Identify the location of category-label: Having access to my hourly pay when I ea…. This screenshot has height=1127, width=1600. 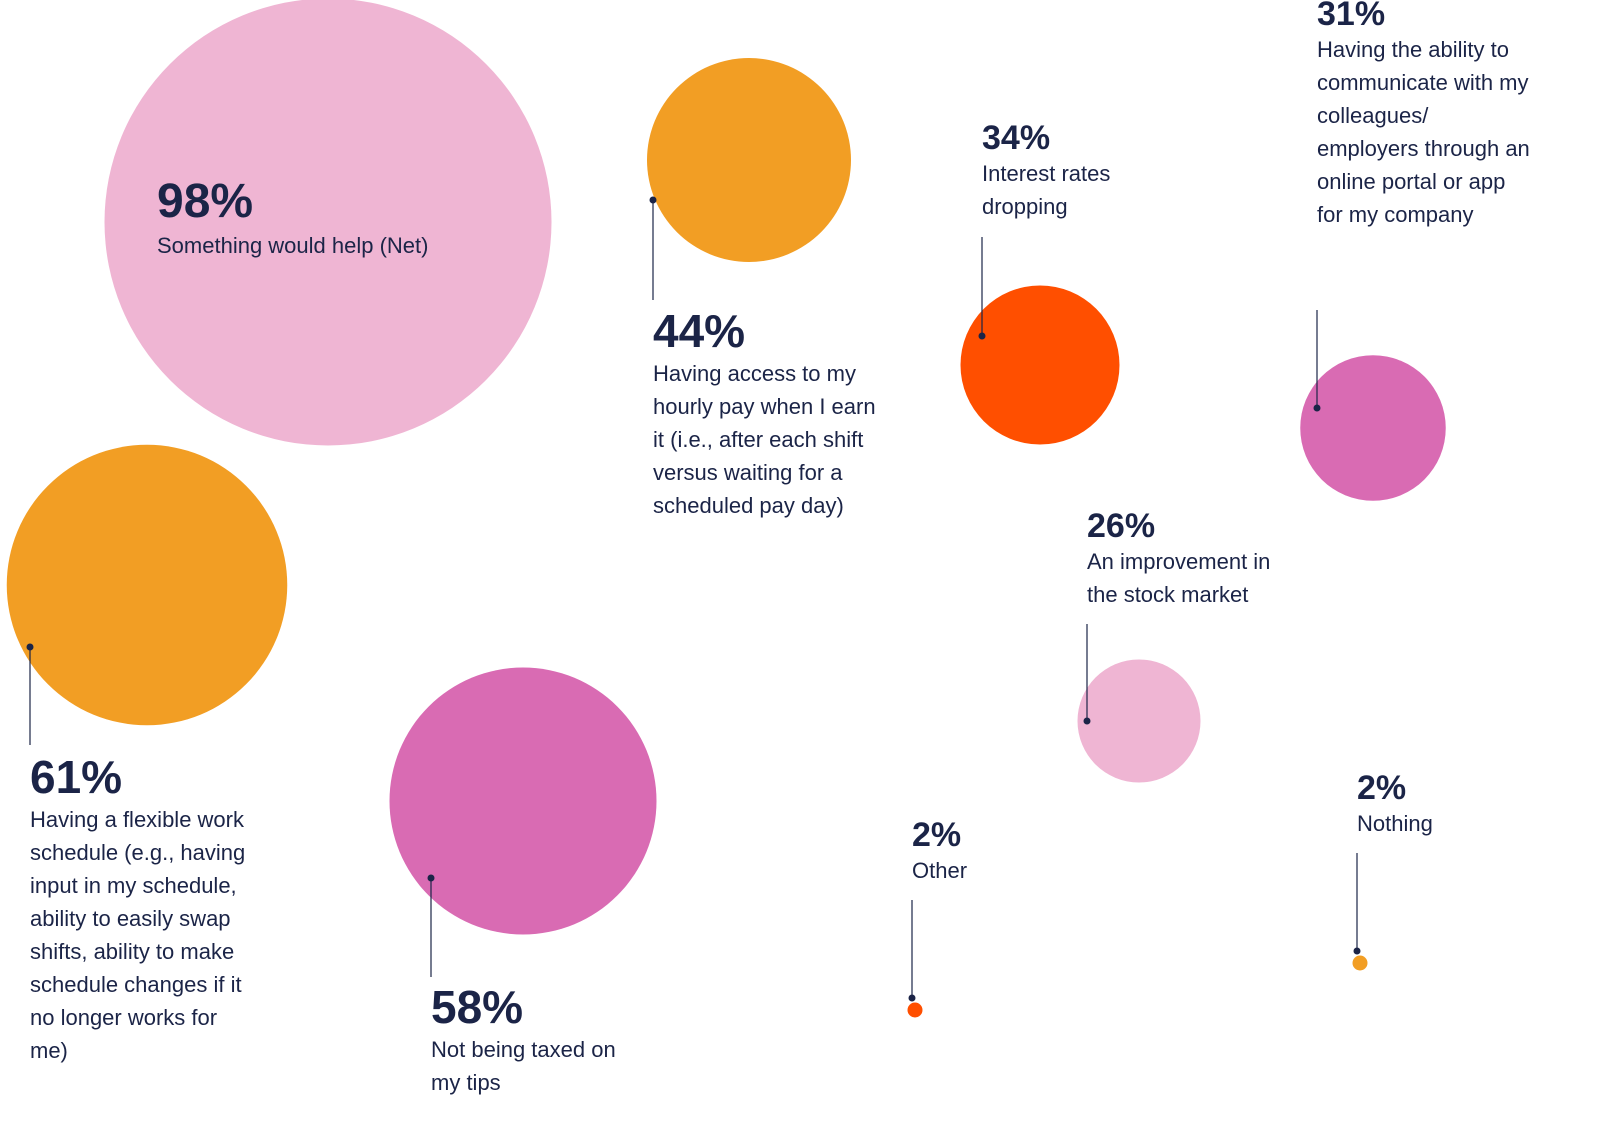
(764, 439).